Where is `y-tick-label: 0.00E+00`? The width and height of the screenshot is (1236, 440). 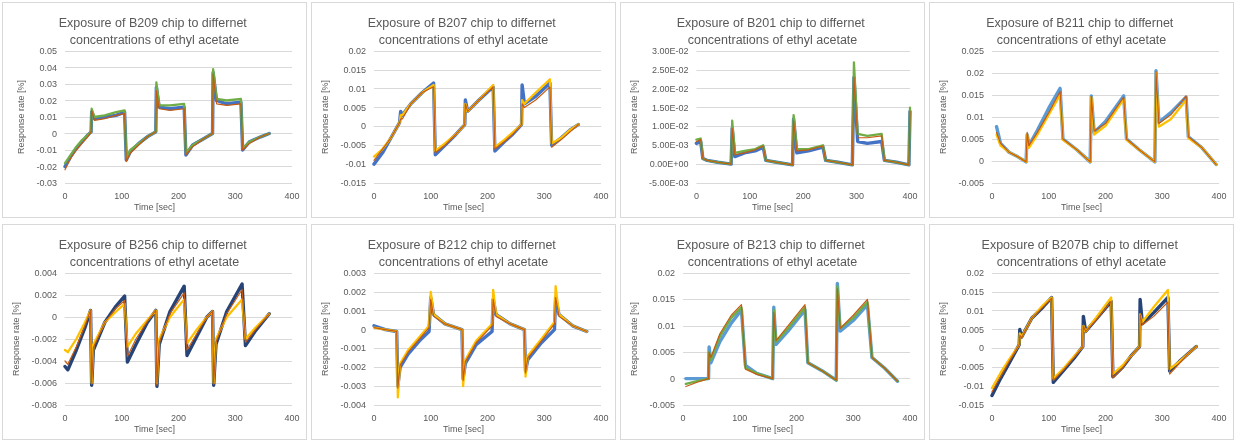
y-tick-label: 0.00E+00 is located at coordinates (669, 164).